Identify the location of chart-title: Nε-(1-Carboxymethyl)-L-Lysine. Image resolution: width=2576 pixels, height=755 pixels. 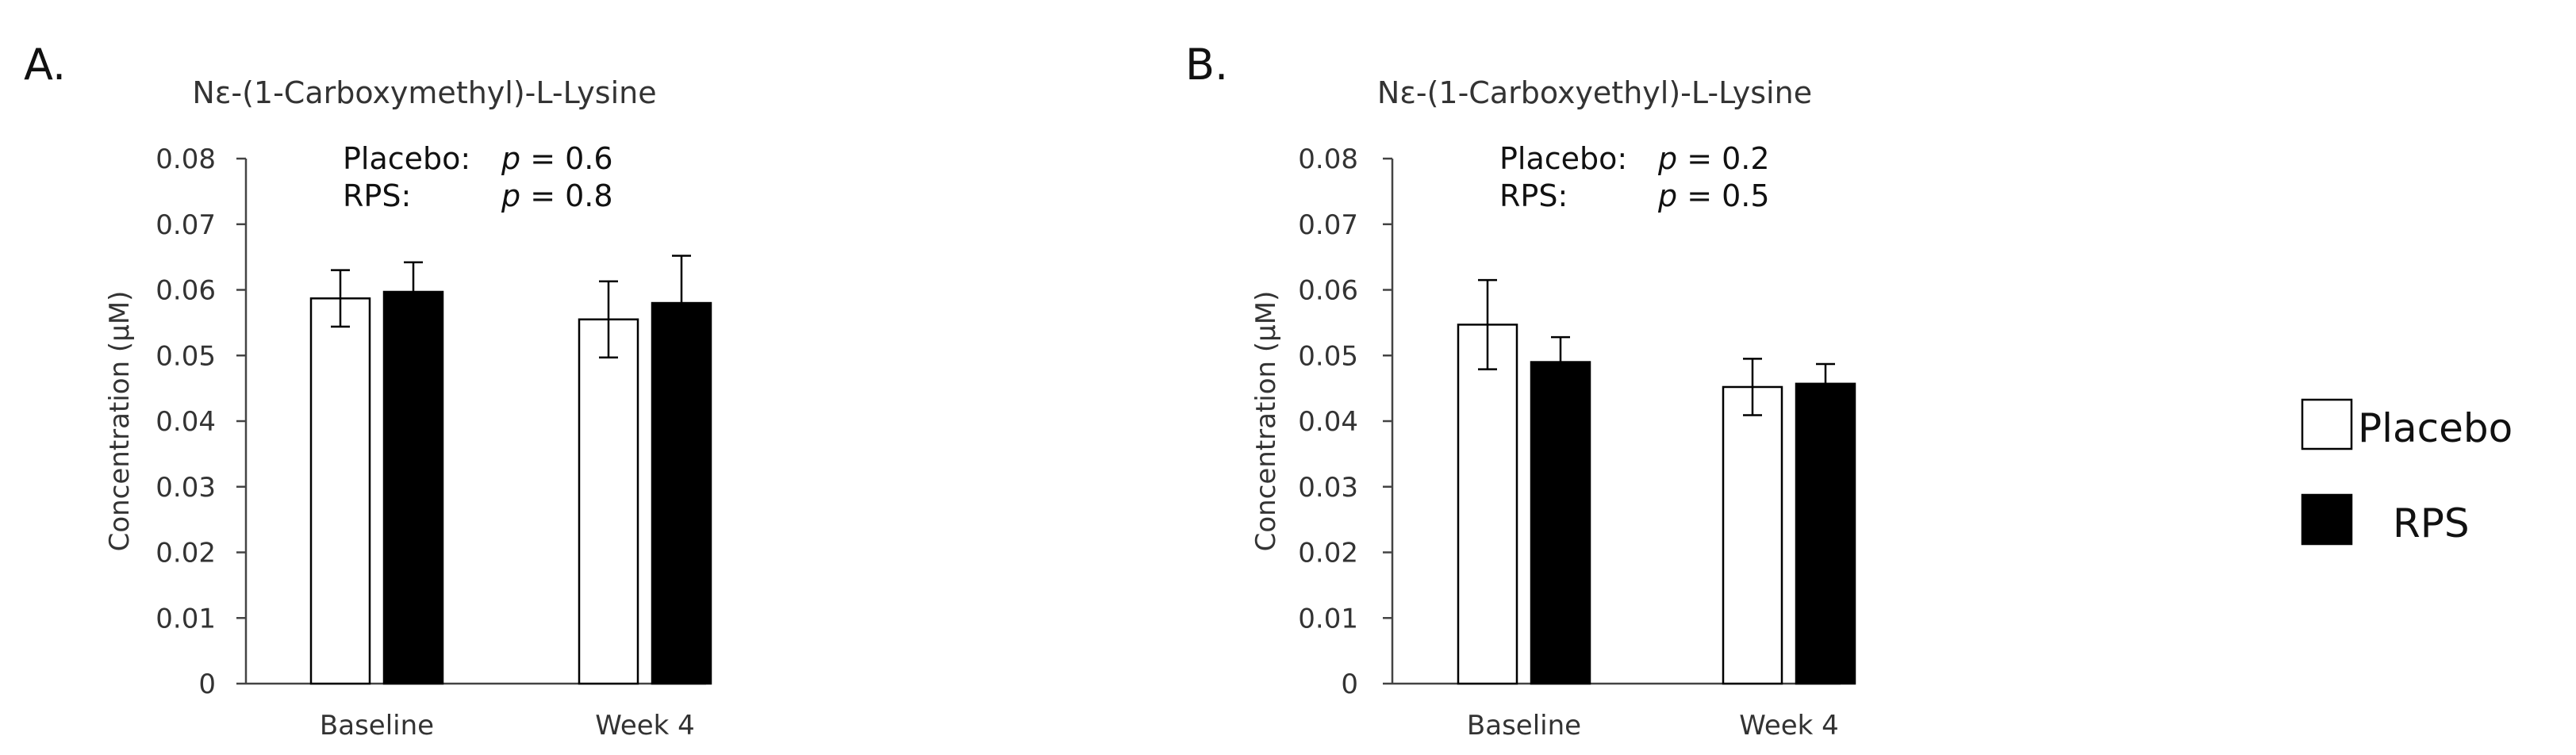
(424, 92).